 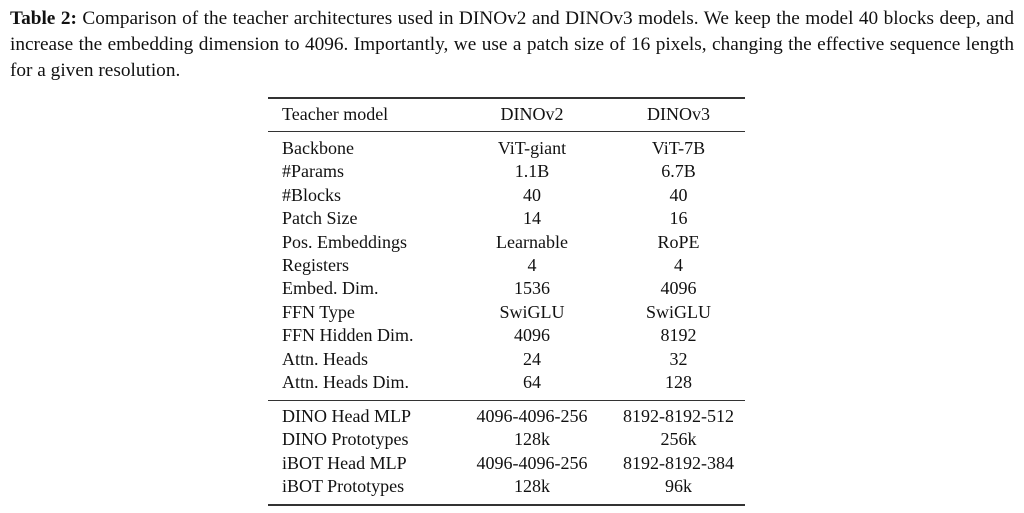 What do you see at coordinates (532, 148) in the screenshot?
I see `dinov2-value: ViT-giant` at bounding box center [532, 148].